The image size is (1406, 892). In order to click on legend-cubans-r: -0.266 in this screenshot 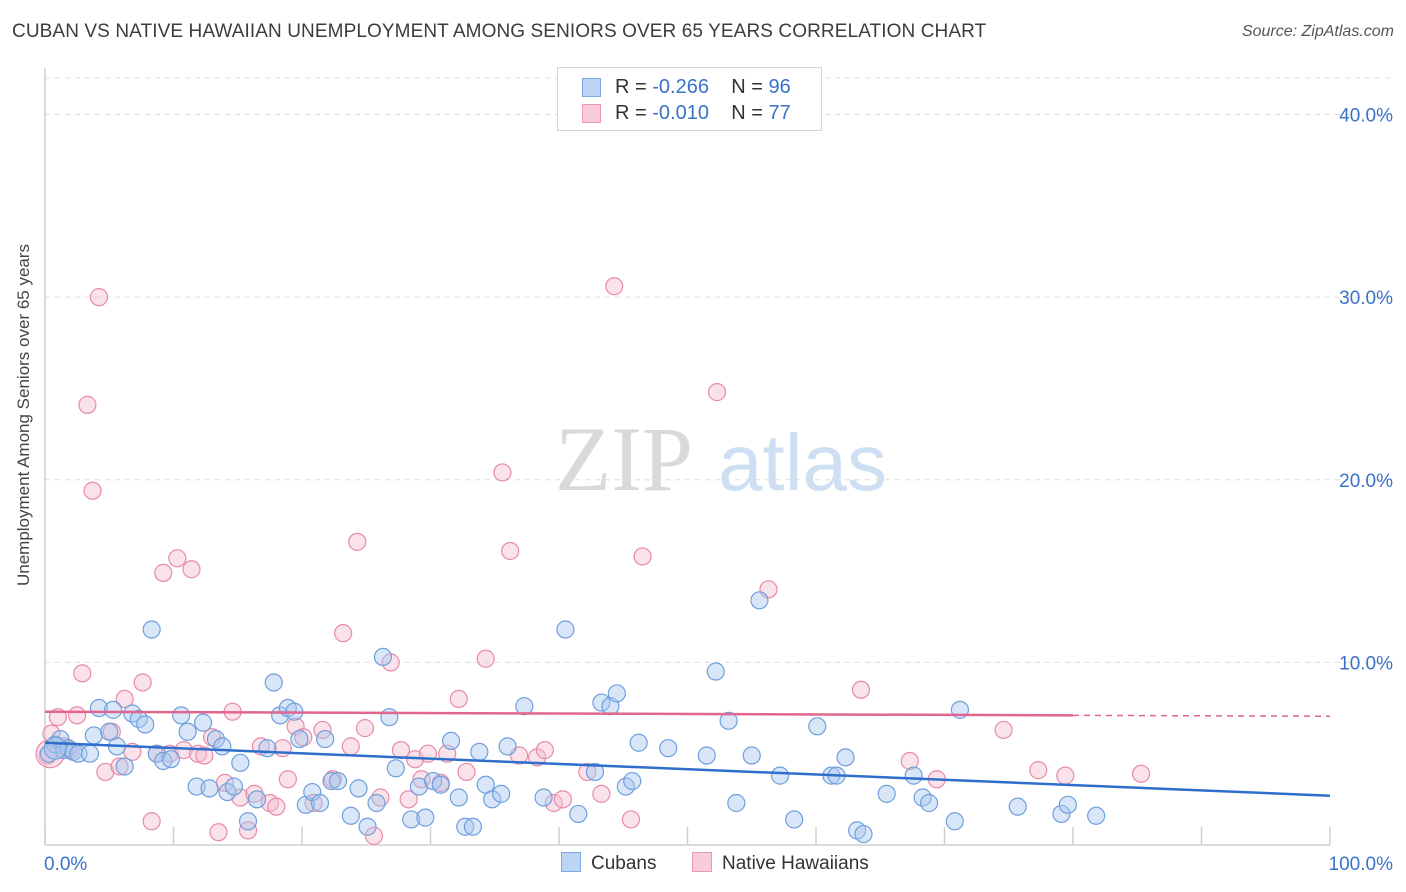, I will do `click(680, 87)`.